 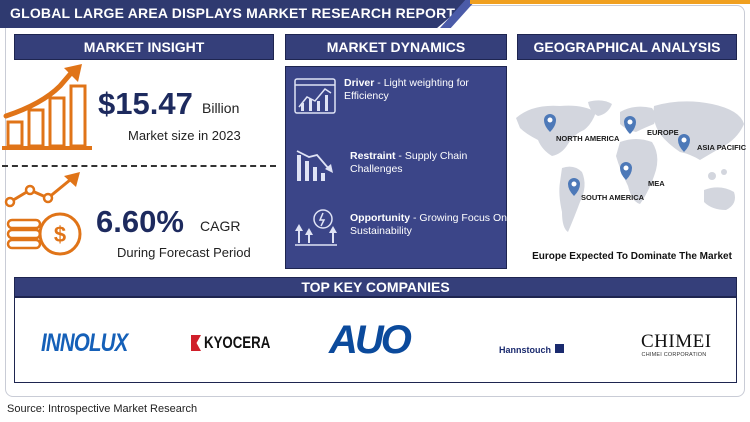 I want to click on region-north-america: NORTH AMERICA, so click(x=588, y=138).